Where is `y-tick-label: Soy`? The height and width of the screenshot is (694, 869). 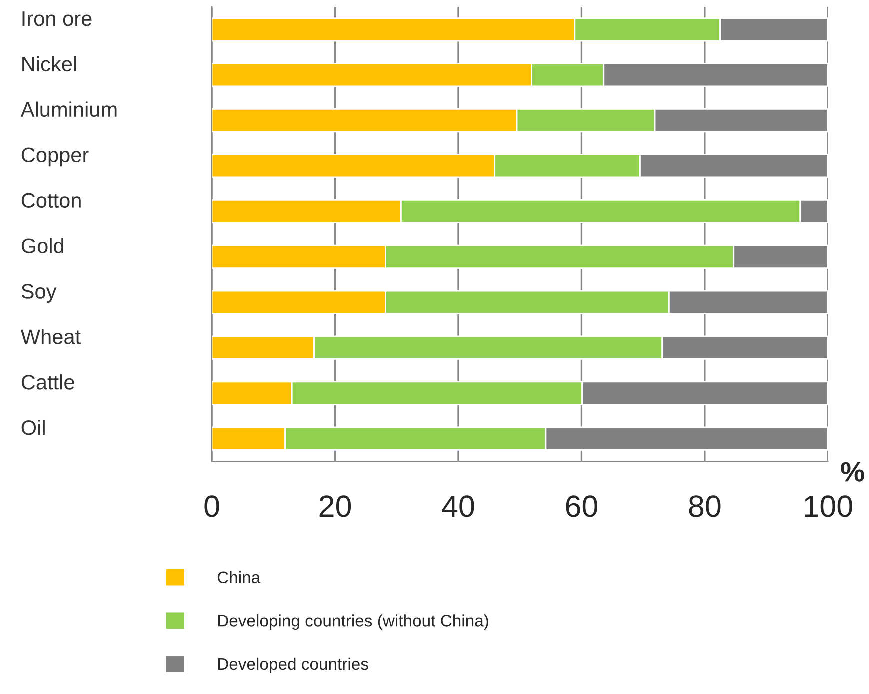
y-tick-label: Soy is located at coordinates (39, 294).